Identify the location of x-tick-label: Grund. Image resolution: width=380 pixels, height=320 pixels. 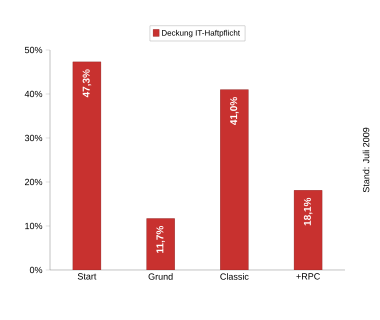
(160, 276).